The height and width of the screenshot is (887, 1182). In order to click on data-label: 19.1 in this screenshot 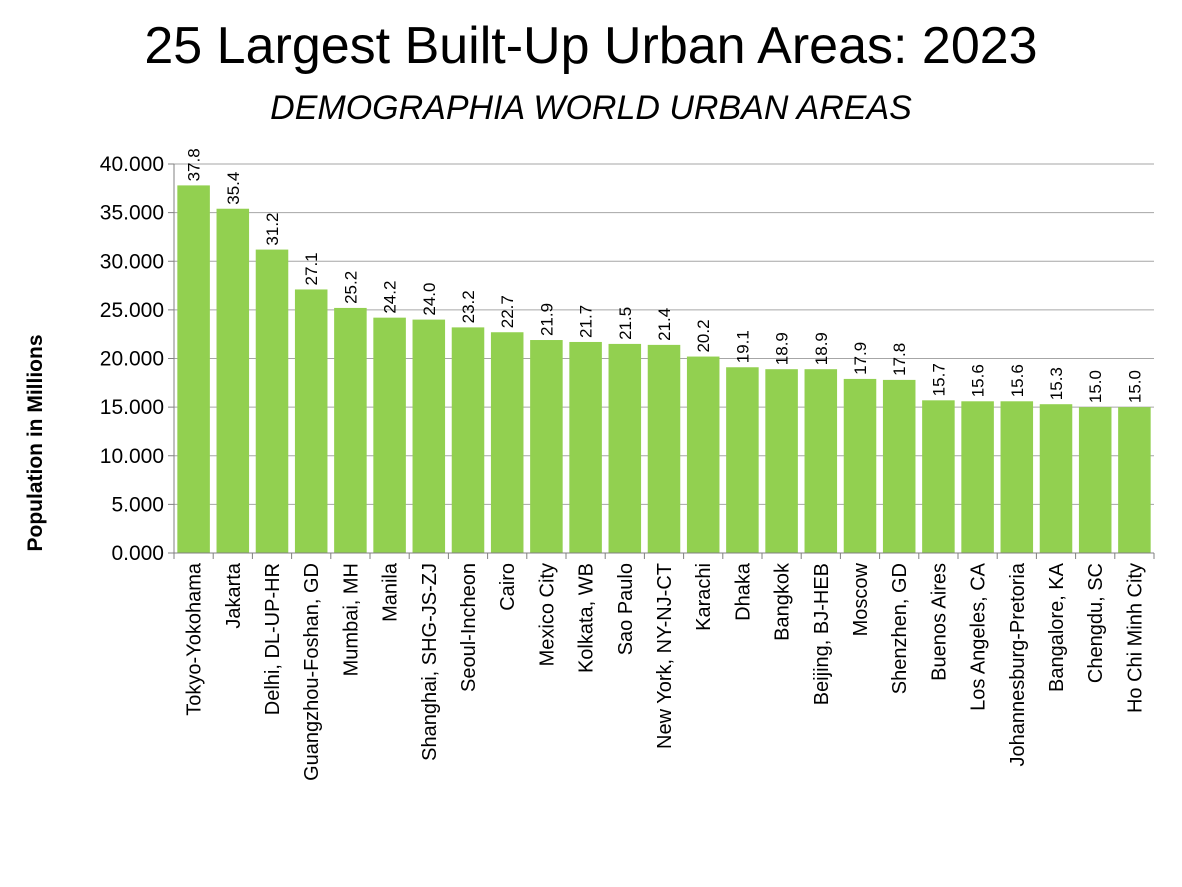, I will do `click(742, 346)`.